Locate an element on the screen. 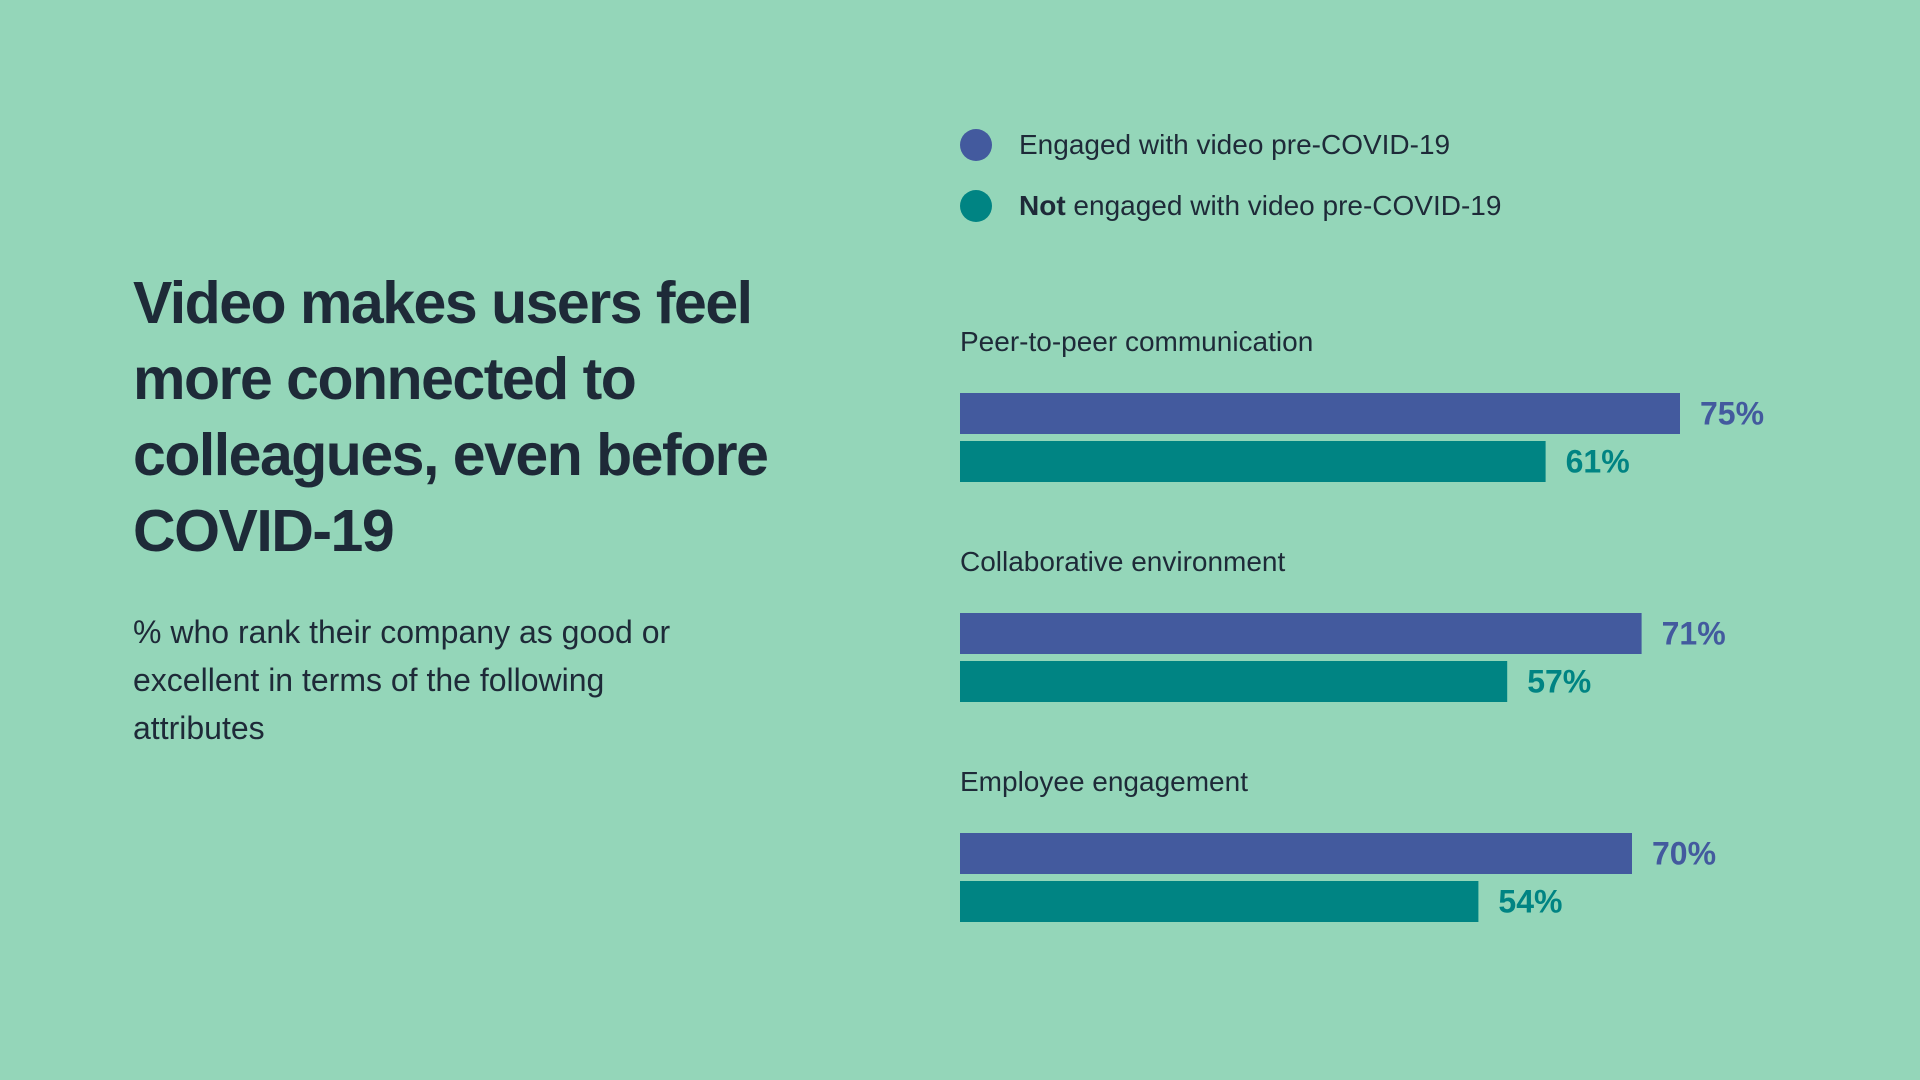  category-label: Employee engagement is located at coordinates (1104, 781).